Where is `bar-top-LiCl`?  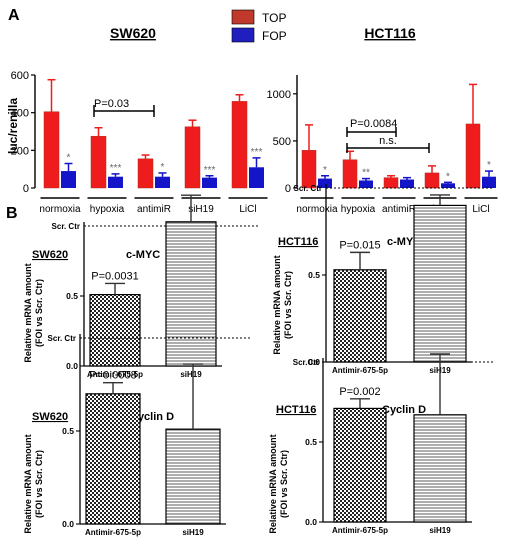 bar-top-LiCl is located at coordinates (473, 156).